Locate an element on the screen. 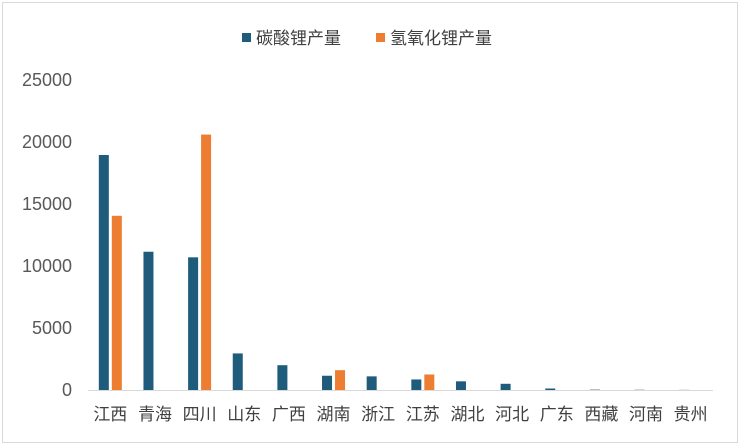  y-tick-label: 0 is located at coordinates (67, 390).